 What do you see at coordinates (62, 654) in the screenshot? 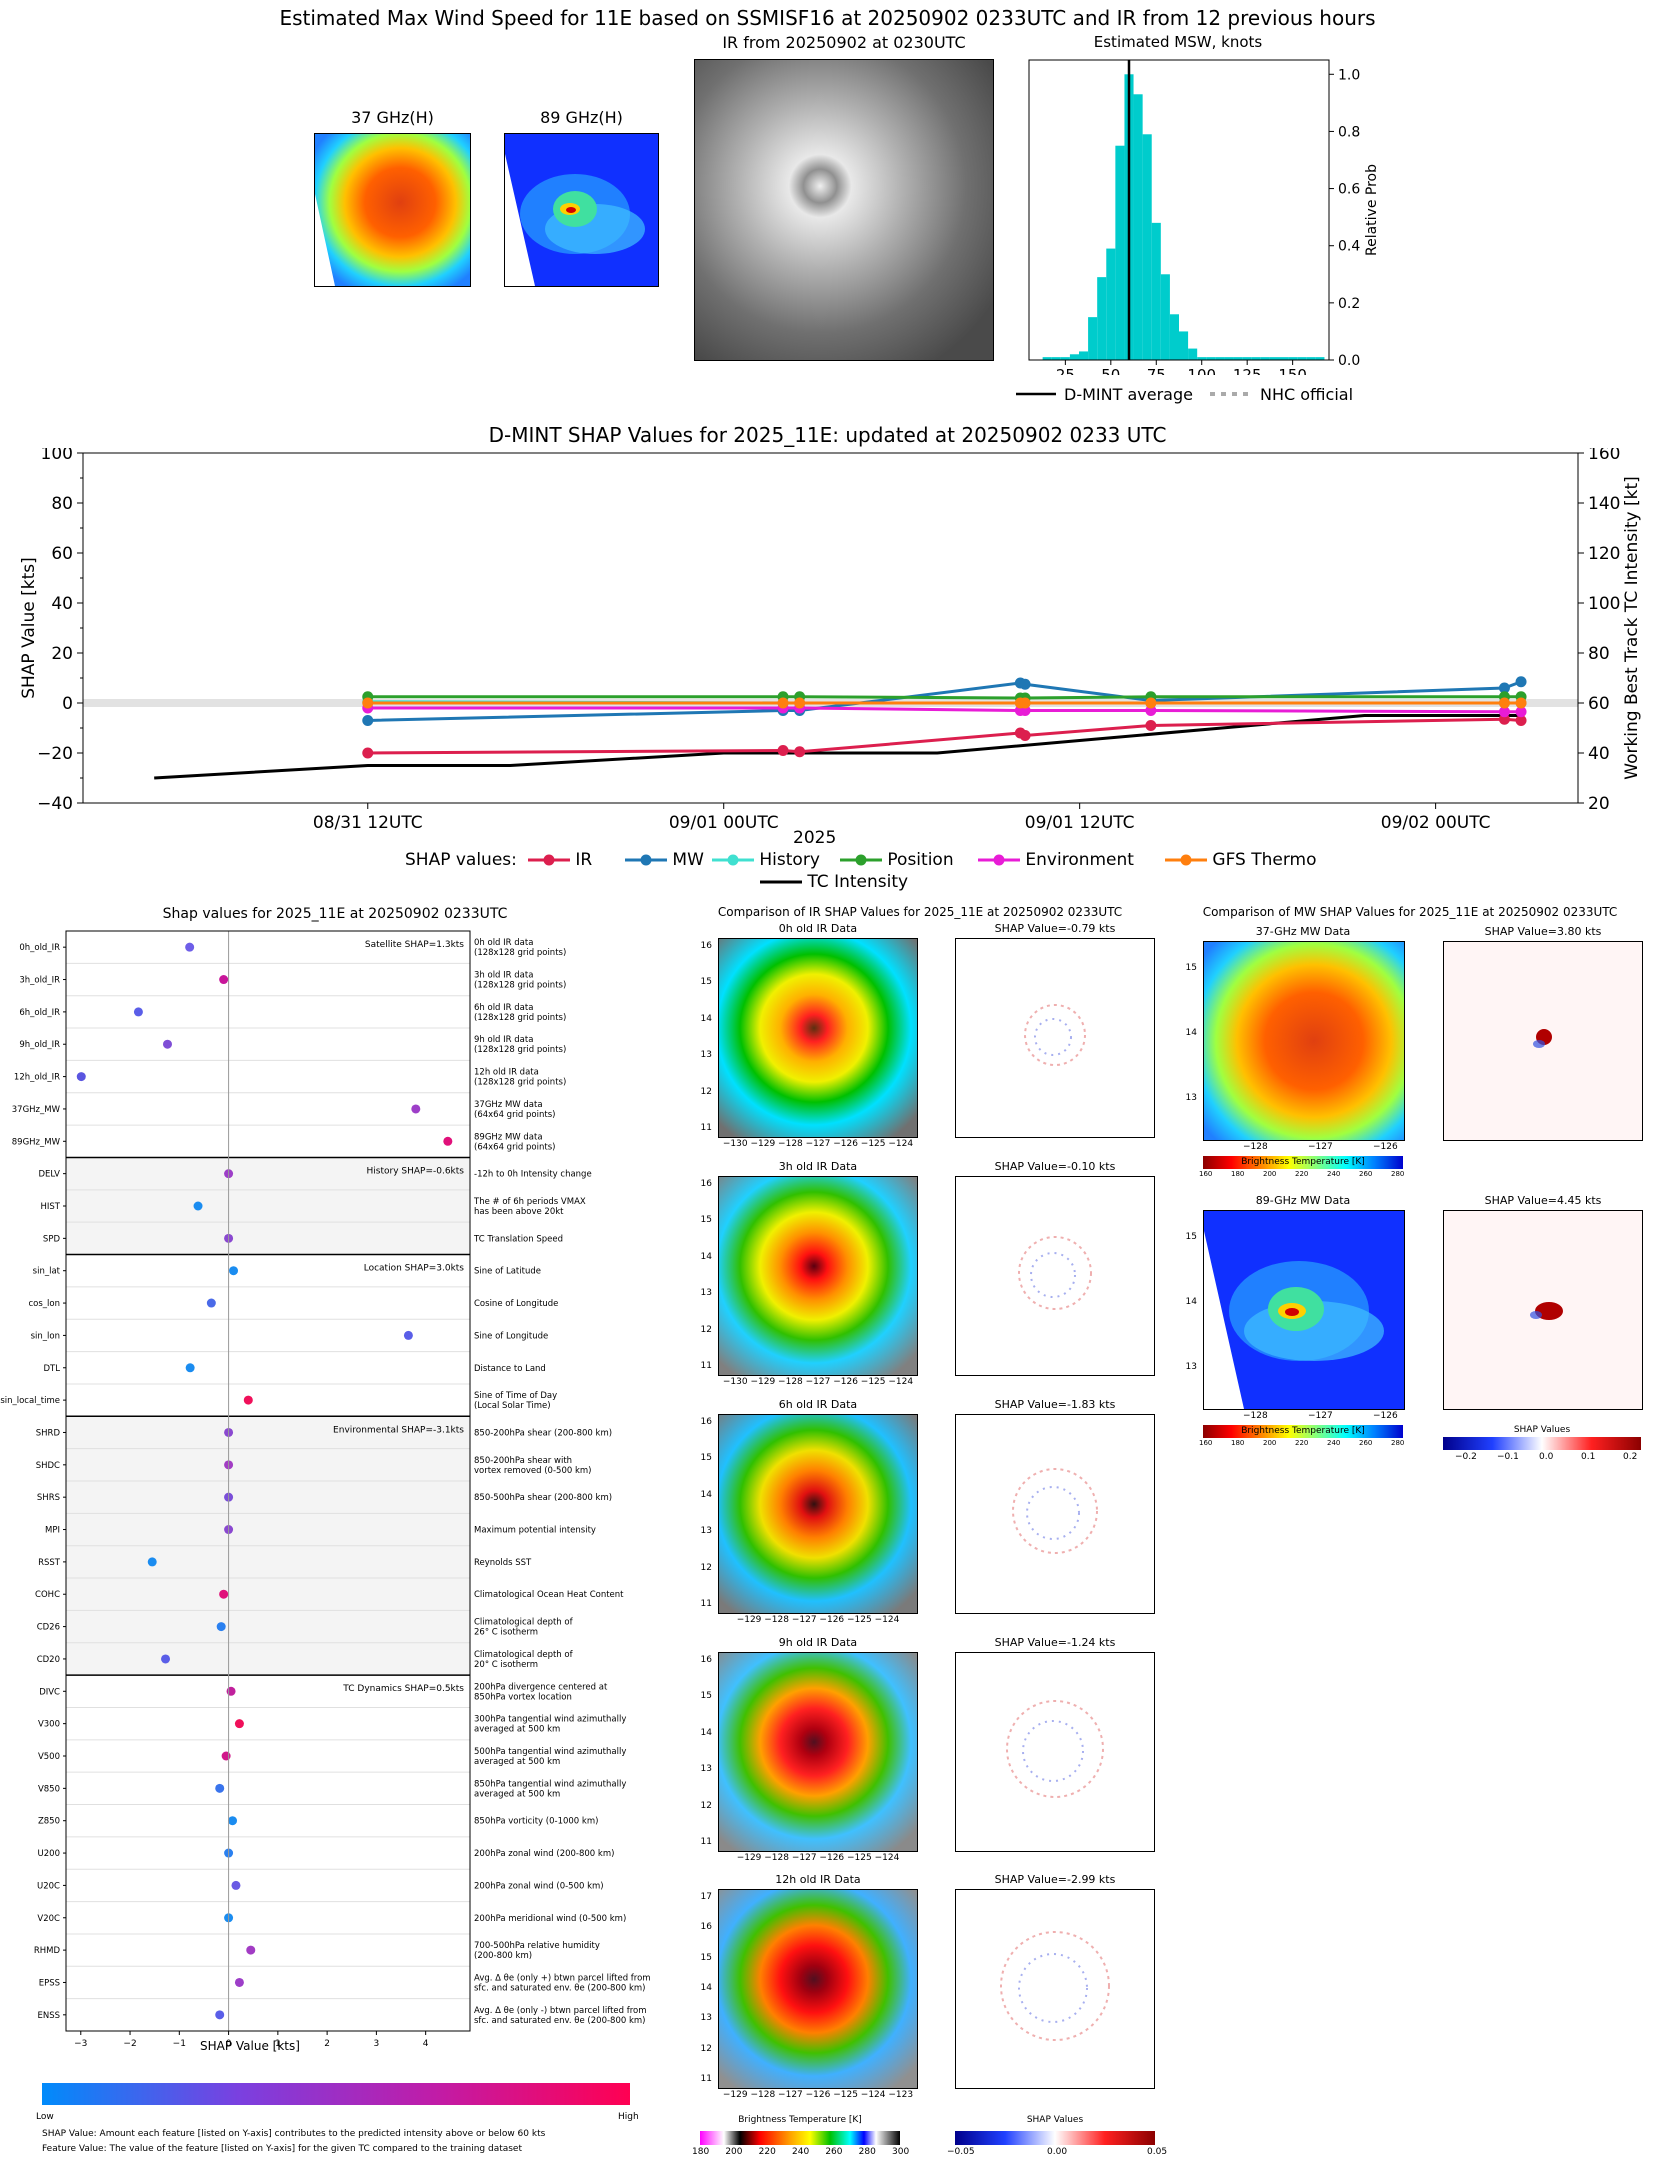
I see `ts-ytick-label: 20` at bounding box center [62, 654].